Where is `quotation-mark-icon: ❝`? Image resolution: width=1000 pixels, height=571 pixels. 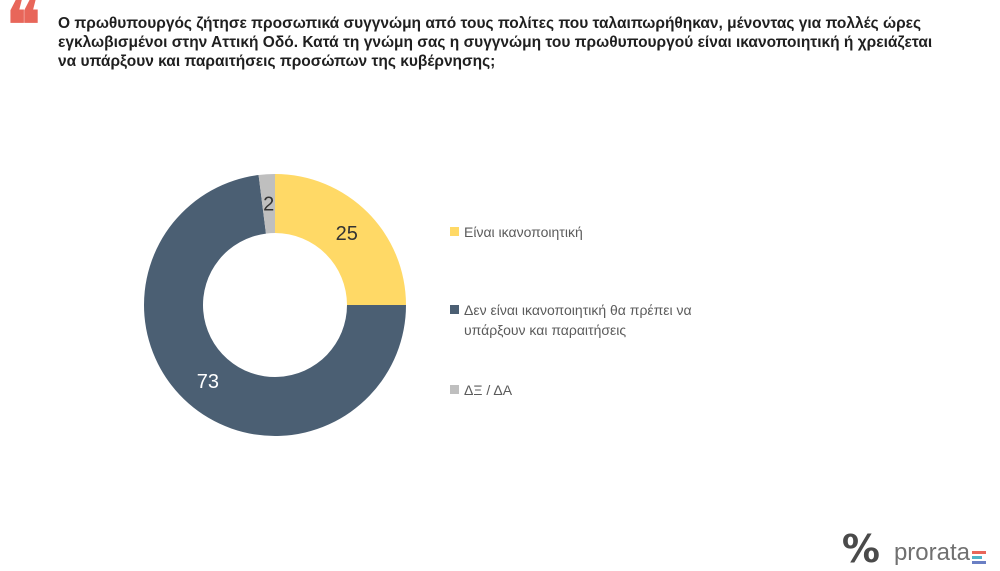
quotation-mark-icon: ❝ is located at coordinates (23, 31).